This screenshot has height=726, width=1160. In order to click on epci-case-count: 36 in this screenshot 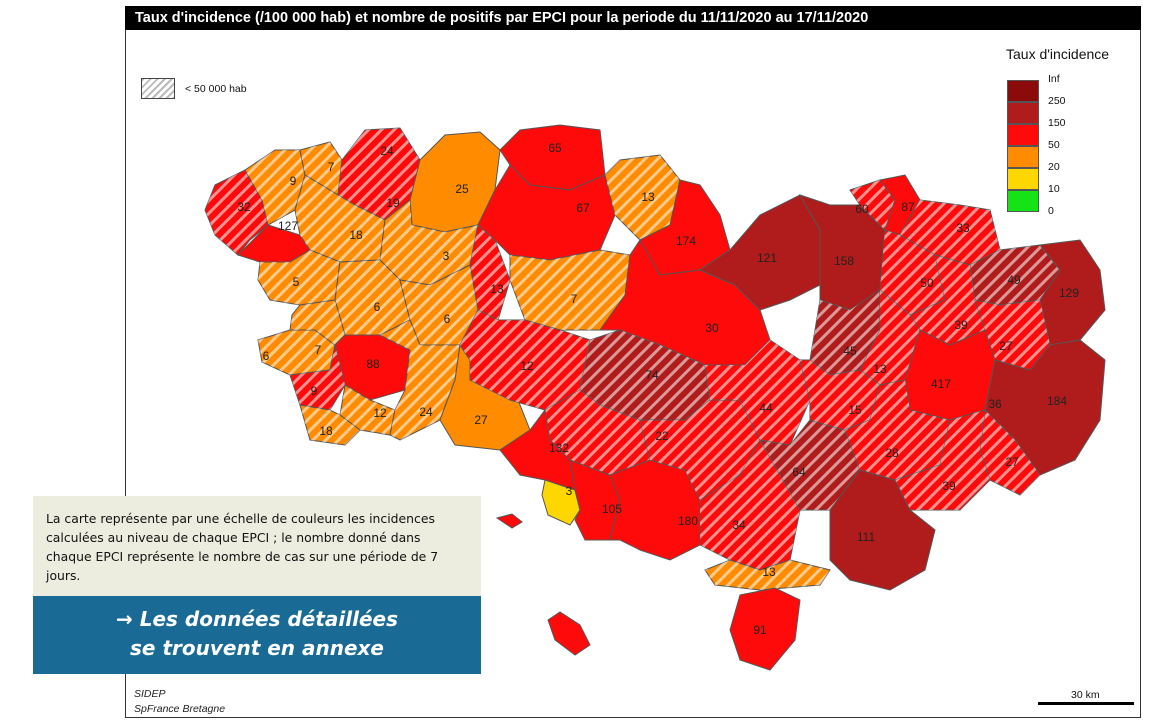, I will do `click(995, 404)`.